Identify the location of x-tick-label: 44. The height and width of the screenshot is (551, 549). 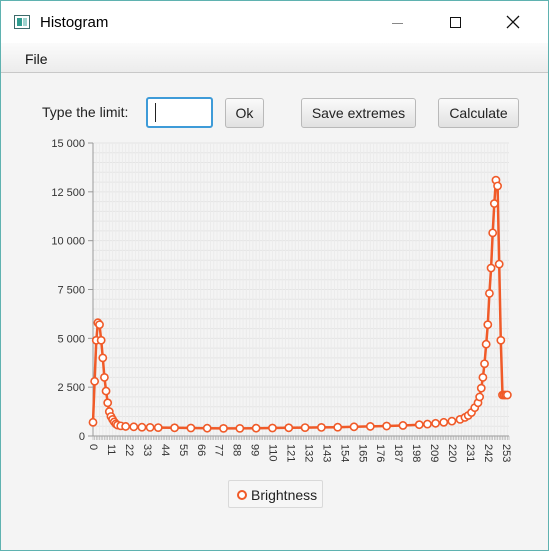
(165, 450).